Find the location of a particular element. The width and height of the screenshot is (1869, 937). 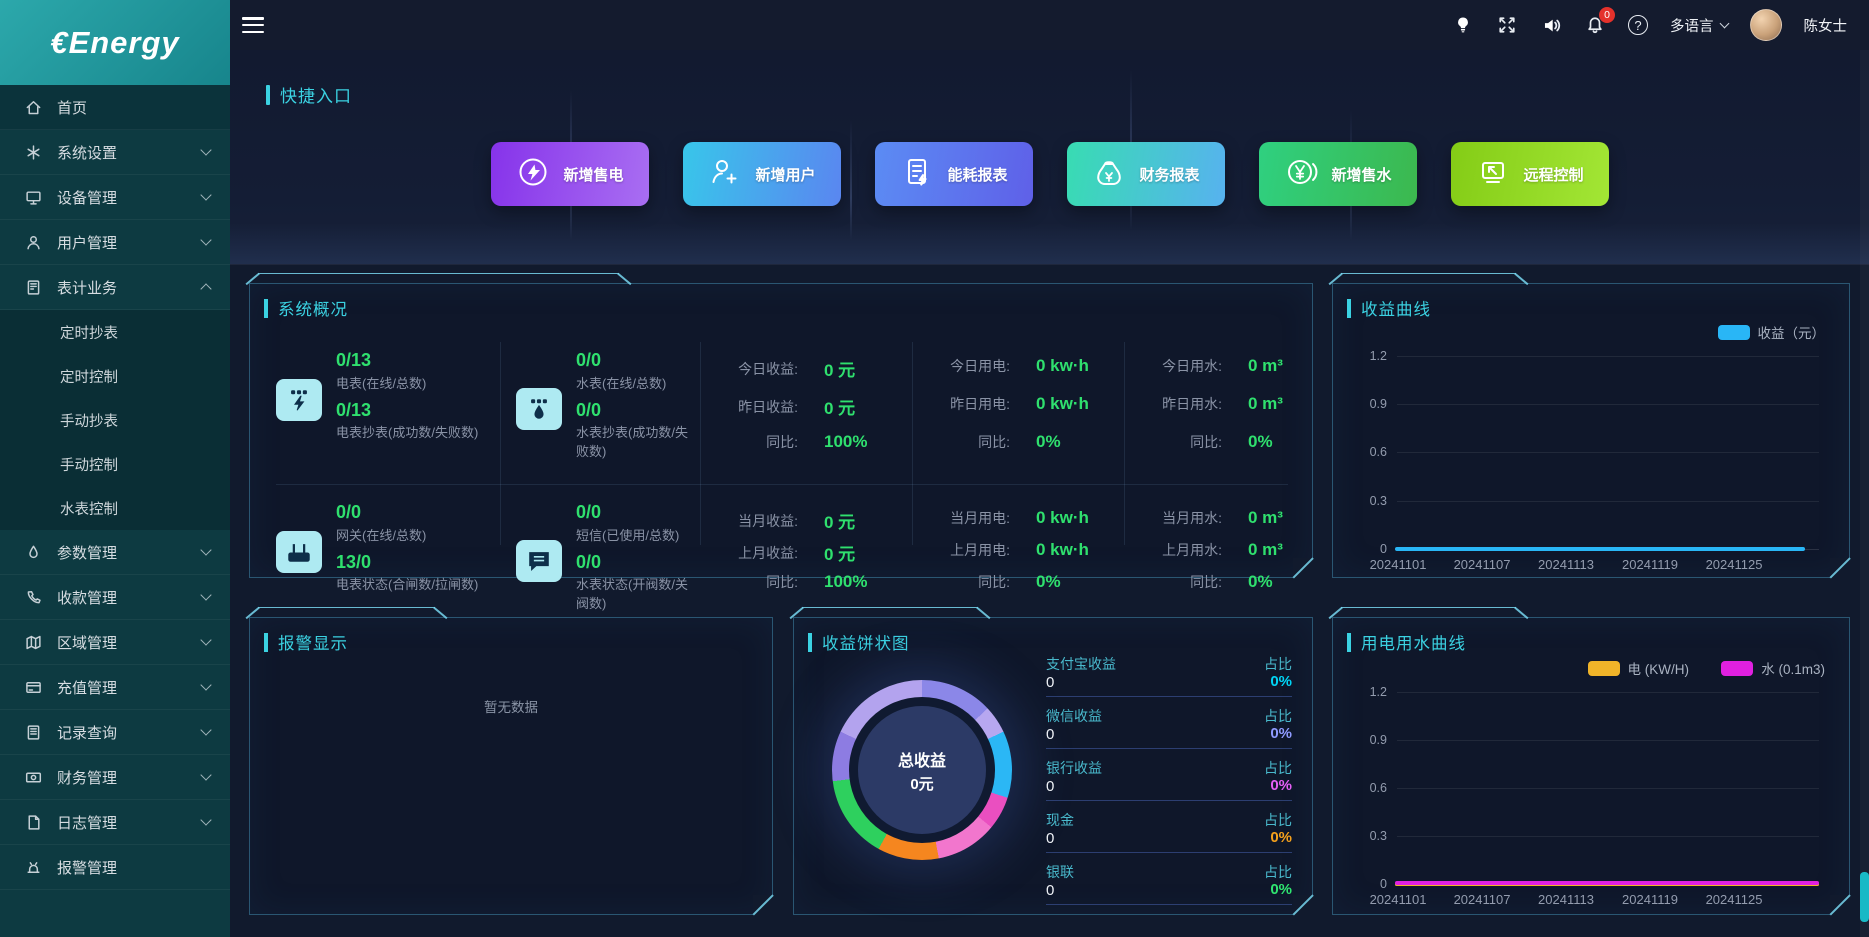

stat-card-gateway: 0/0 网关(在线/总数) 13/0 电表状态(合闸数/拉闸数) is located at coordinates (381, 551).